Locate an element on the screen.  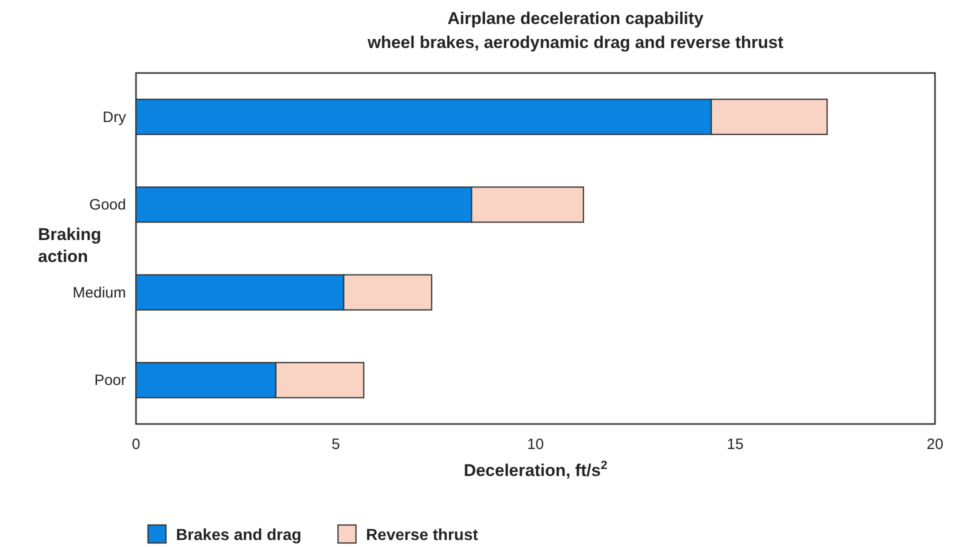
y-axis-title: Braking action is located at coordinates (70, 245).